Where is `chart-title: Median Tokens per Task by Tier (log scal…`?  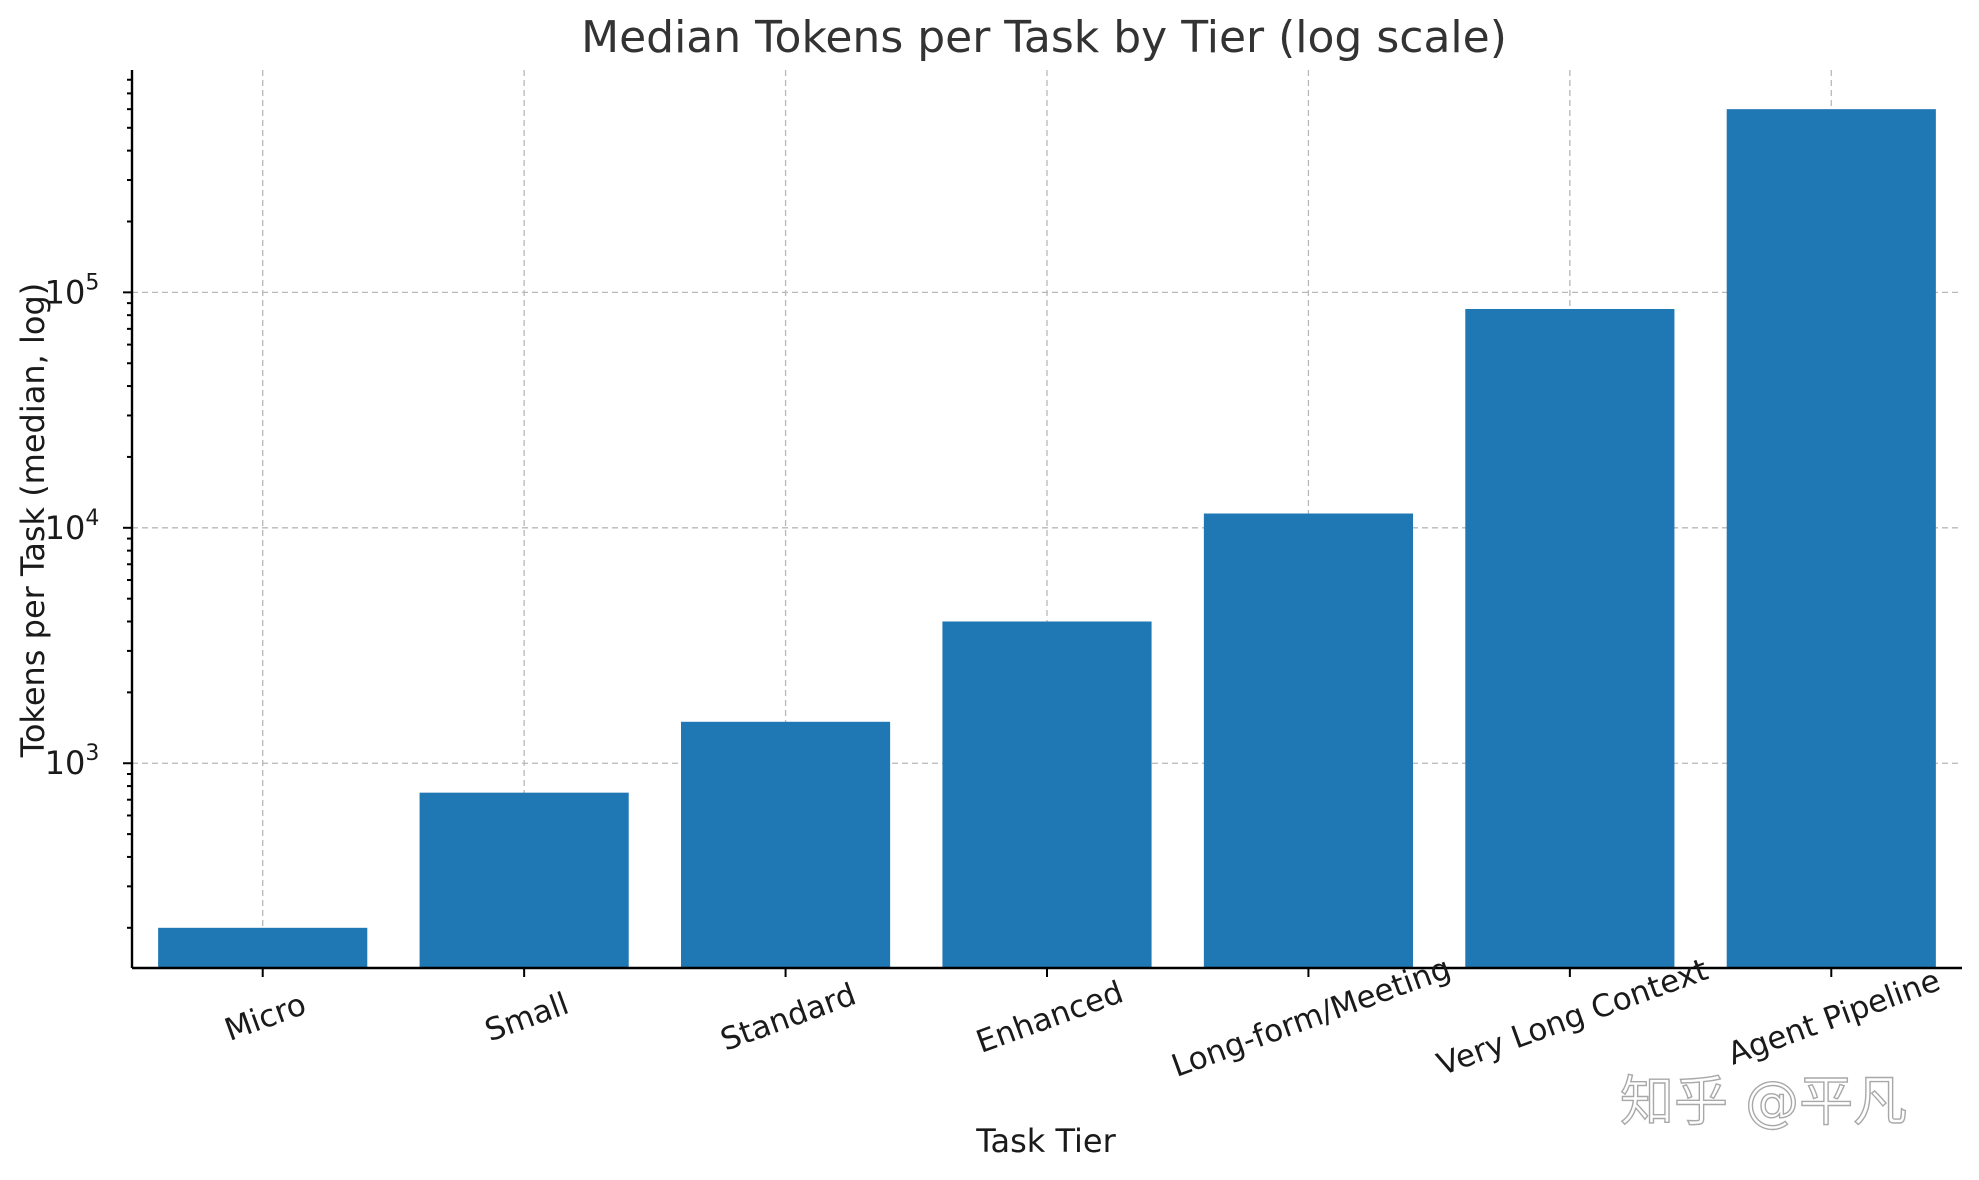 chart-title: Median Tokens per Task by Tier (log scal… is located at coordinates (1044, 37).